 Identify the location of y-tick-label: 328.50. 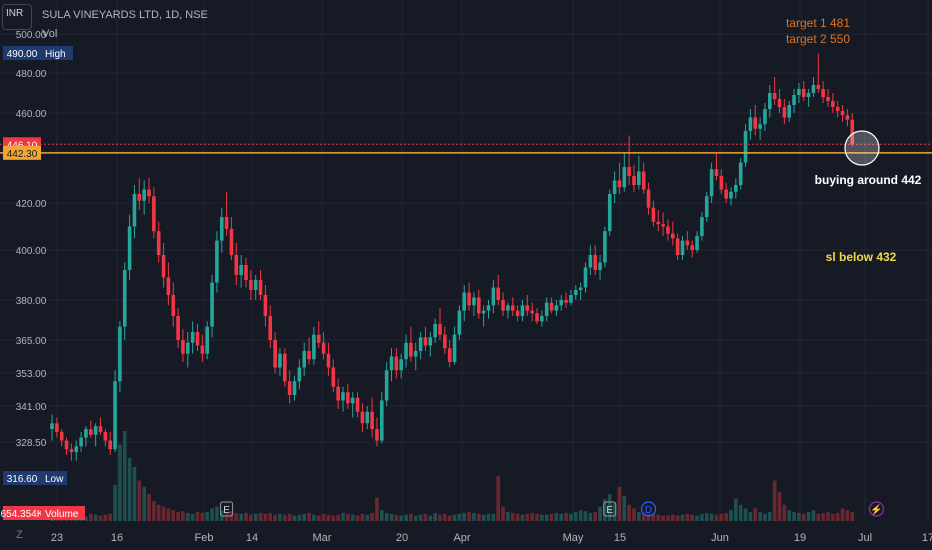
(31, 443).